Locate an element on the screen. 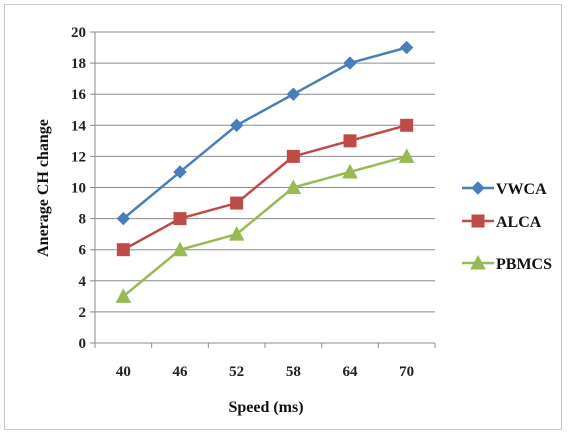 This screenshot has width=568, height=436. legend-item-pbmcs: PBMCS is located at coordinates (507, 263).